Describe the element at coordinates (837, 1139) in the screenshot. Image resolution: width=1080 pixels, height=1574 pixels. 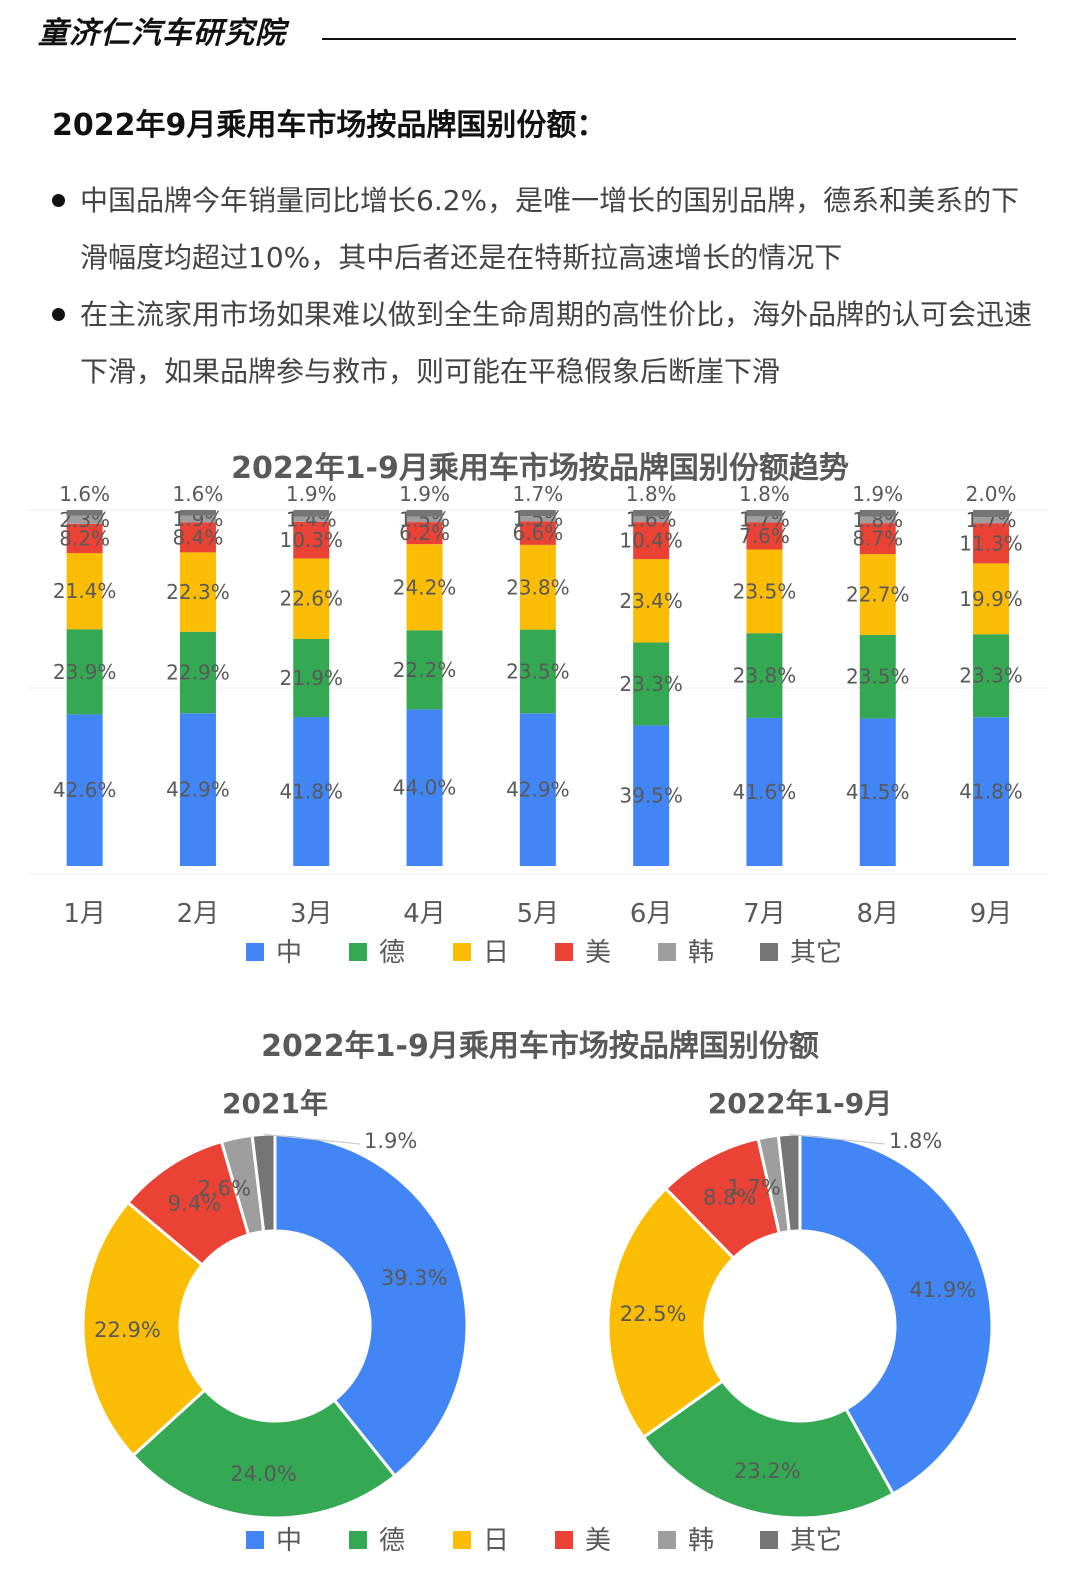
I see `leader-line` at that location.